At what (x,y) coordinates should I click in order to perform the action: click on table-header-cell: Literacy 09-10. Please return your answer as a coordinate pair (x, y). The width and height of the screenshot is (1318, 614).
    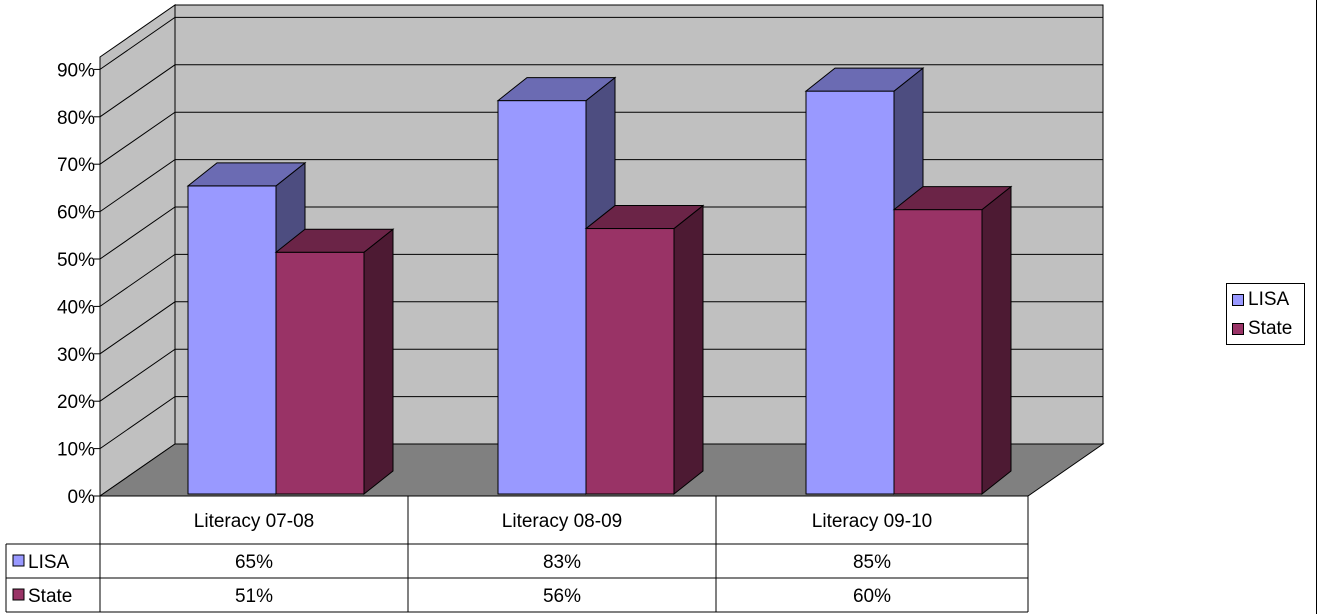
    Looking at the image, I should click on (872, 521).